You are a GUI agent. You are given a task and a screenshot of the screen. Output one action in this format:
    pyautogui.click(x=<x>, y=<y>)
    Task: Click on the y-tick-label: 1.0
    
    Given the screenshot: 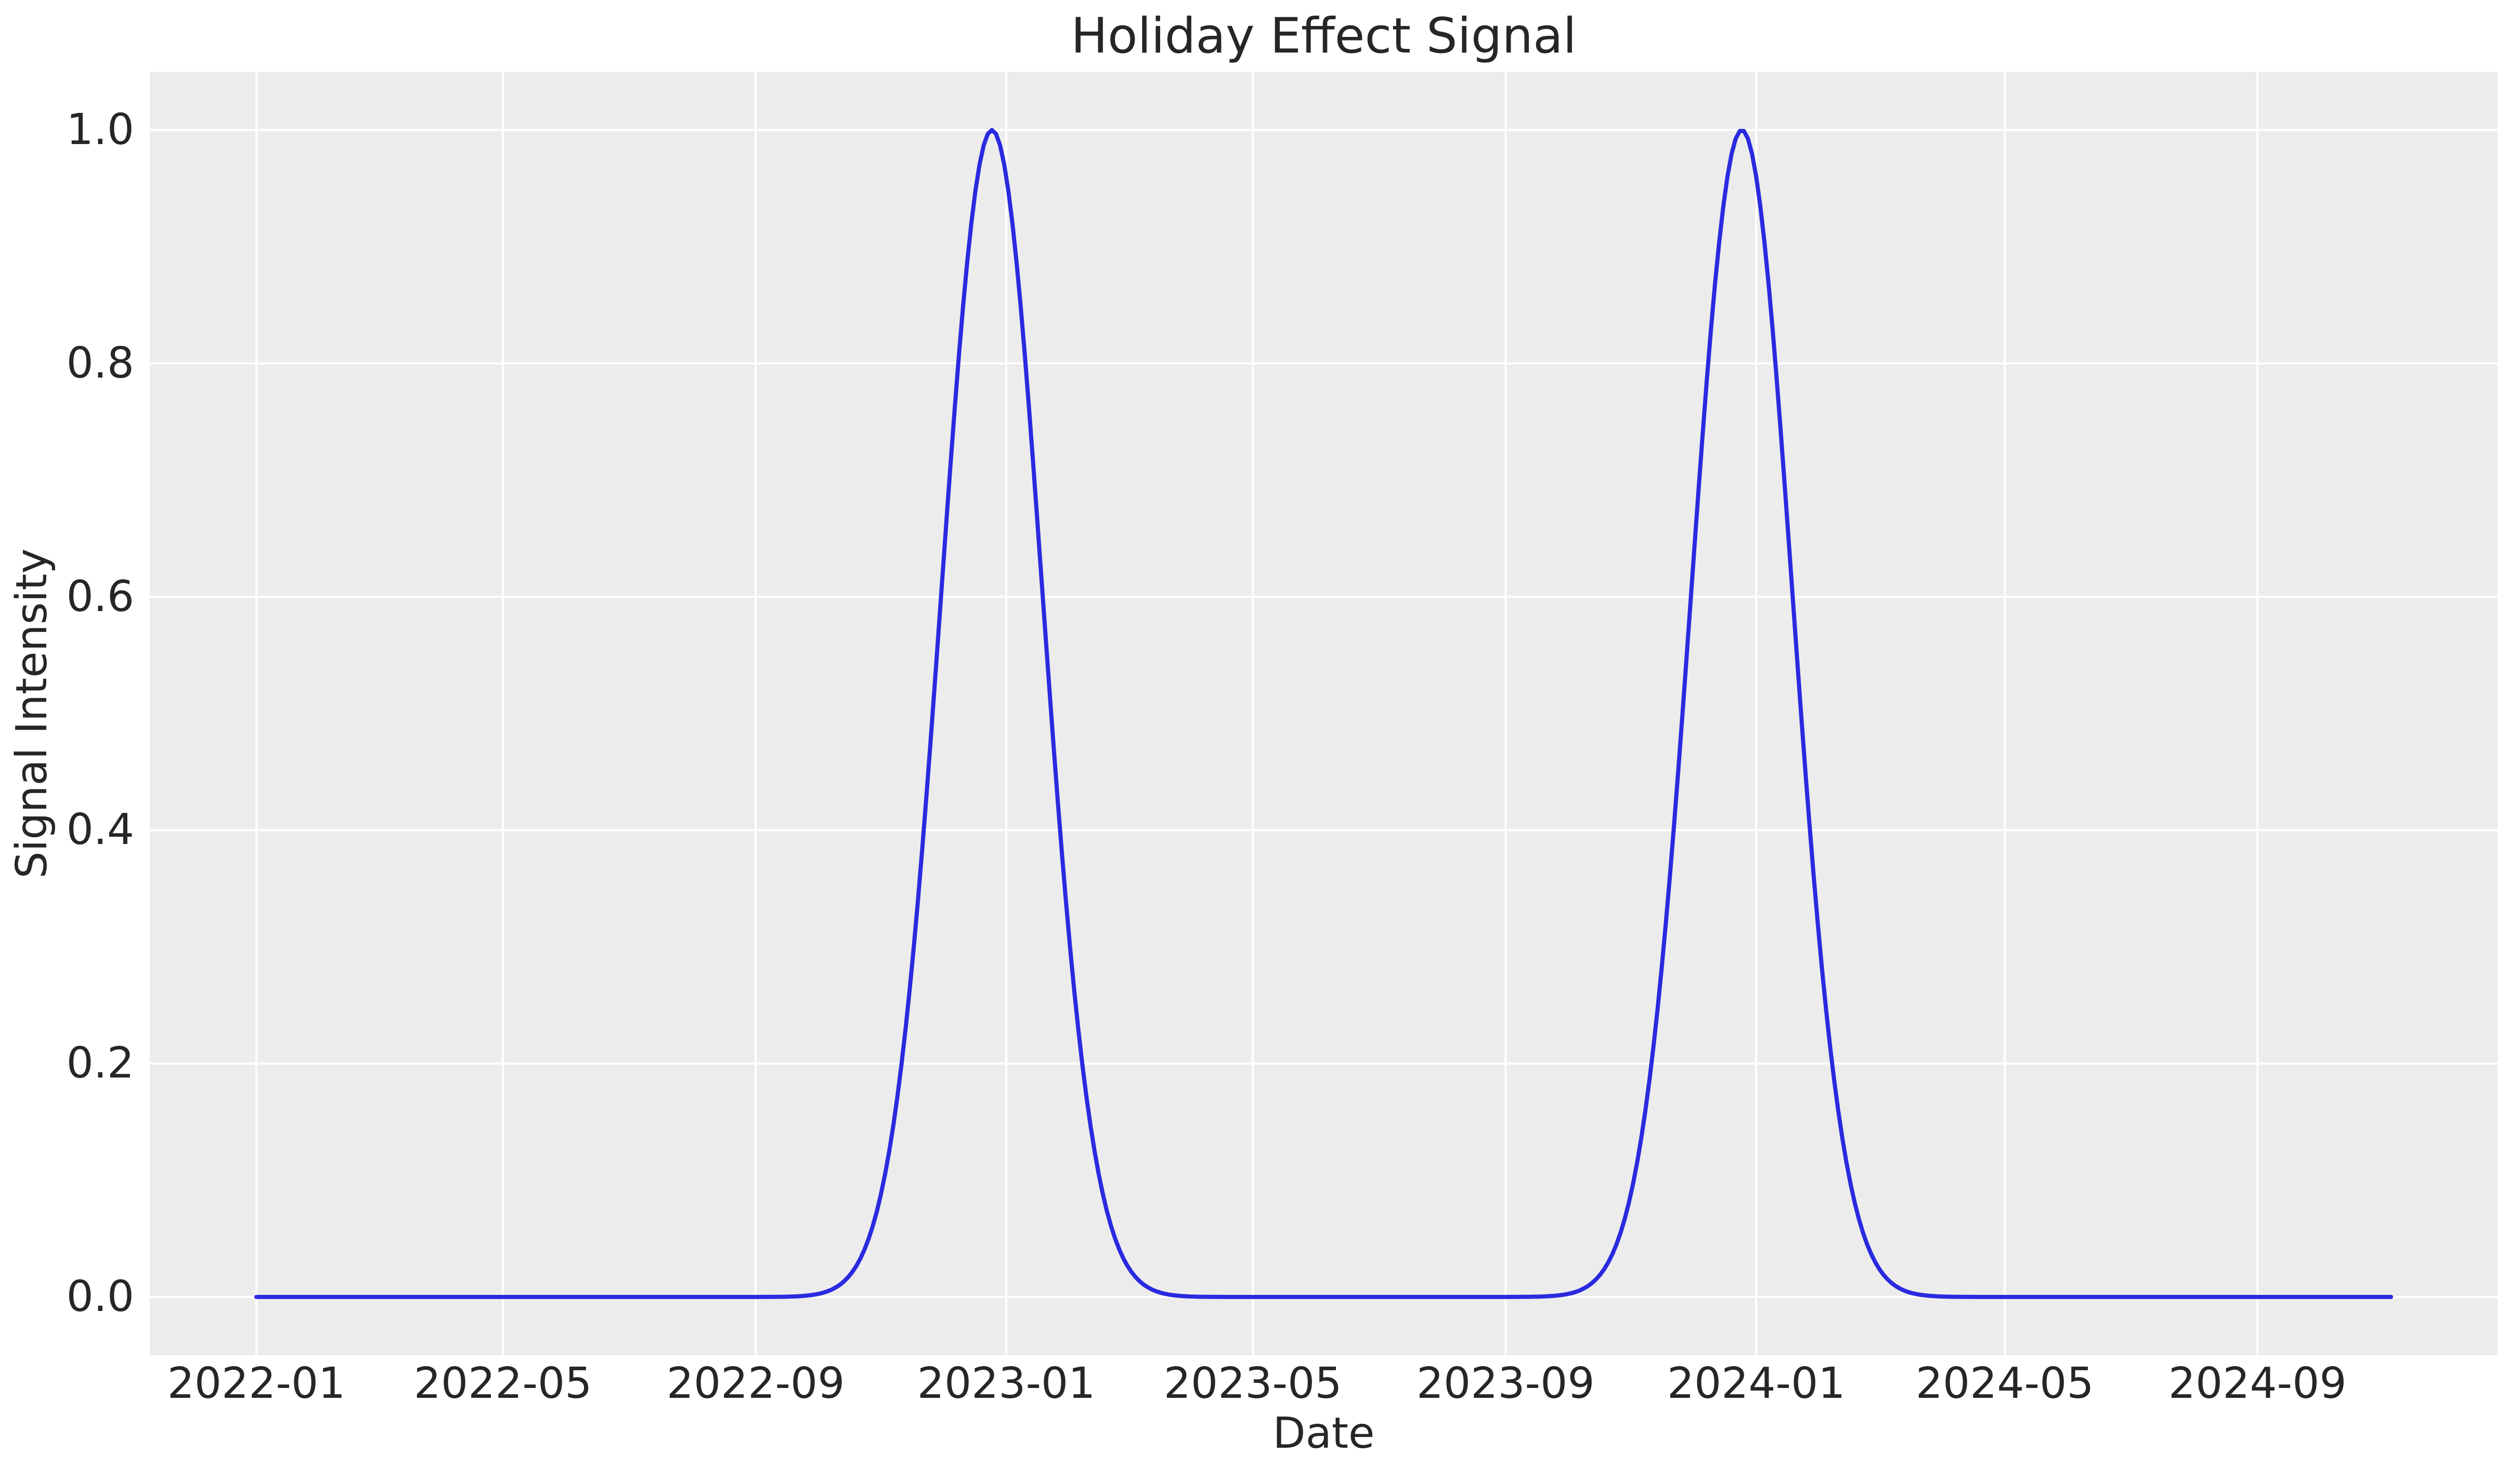 What is the action you would take?
    pyautogui.click(x=100, y=129)
    